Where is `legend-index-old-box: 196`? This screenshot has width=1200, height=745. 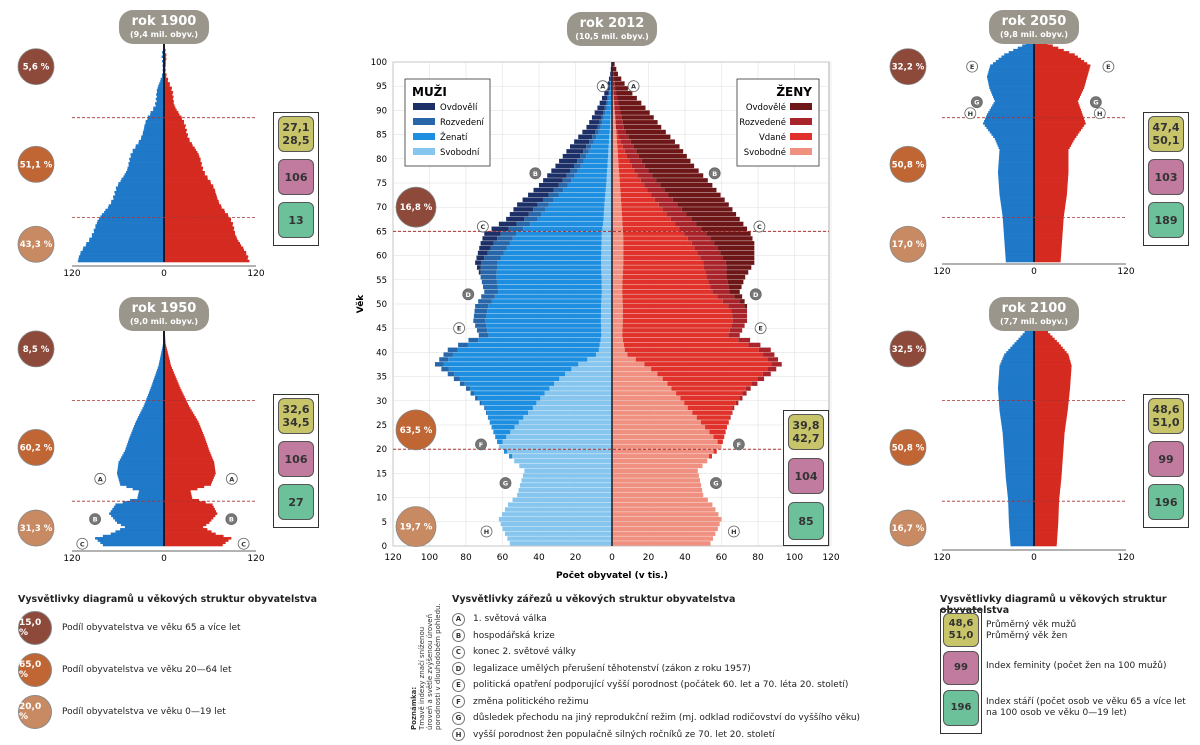 legend-index-old-box: 196 is located at coordinates (961, 708).